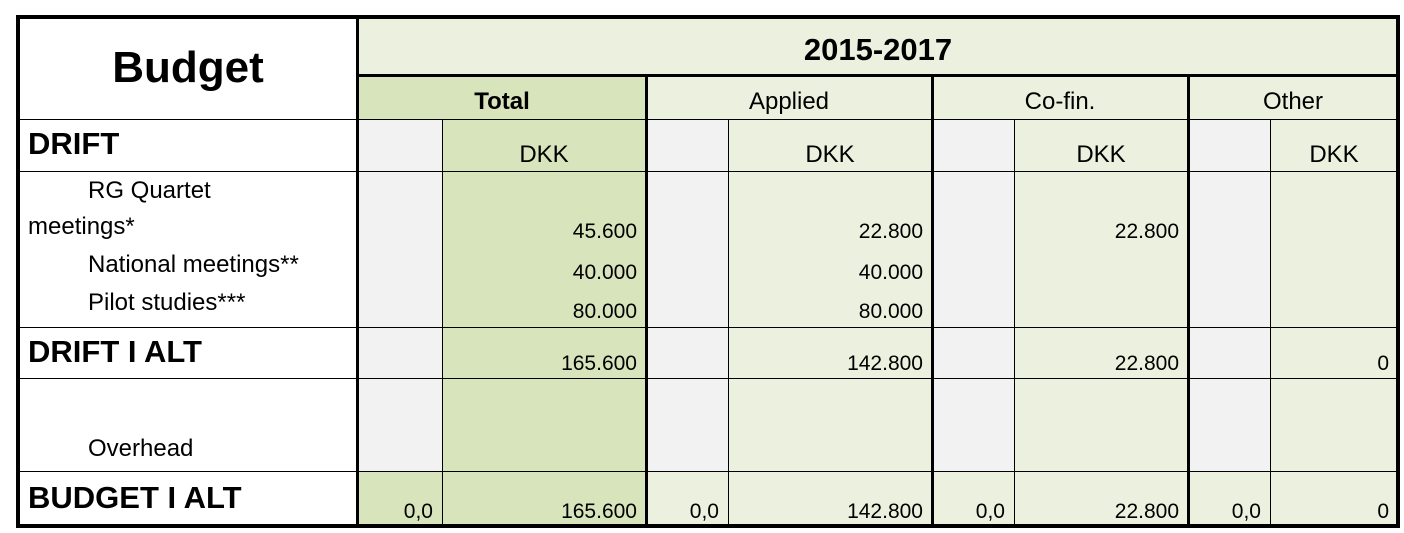 This screenshot has width=1404, height=533. I want to click on period-header-bg, so click(878, 46).